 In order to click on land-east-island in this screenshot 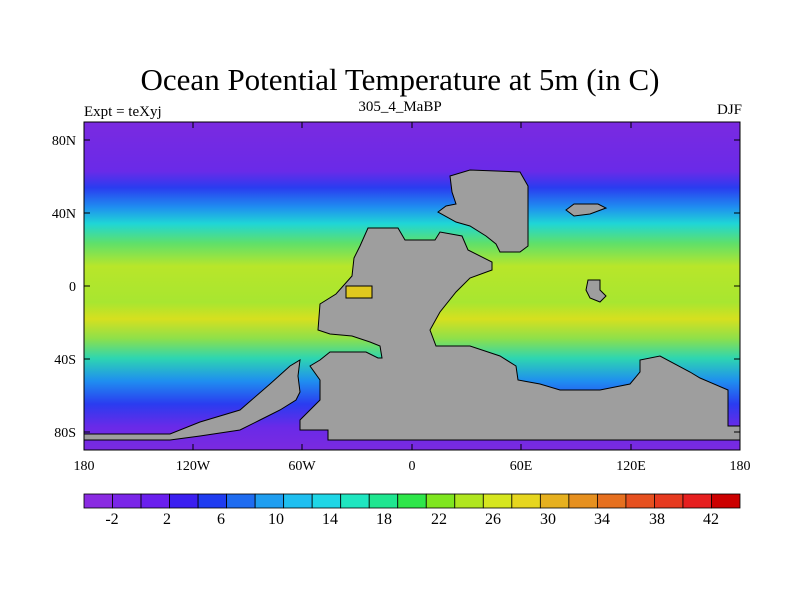, I will do `click(586, 210)`.